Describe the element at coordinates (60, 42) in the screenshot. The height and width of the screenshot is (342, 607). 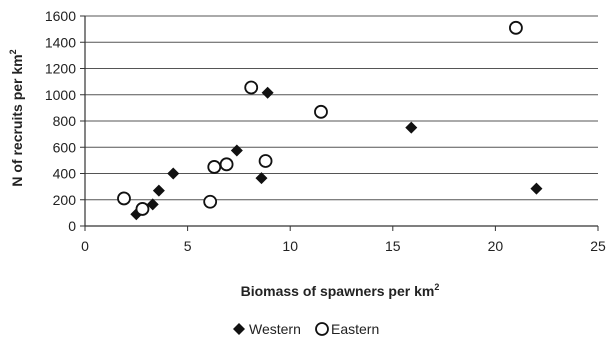
I see `y-tick-label-1400: 1400` at that location.